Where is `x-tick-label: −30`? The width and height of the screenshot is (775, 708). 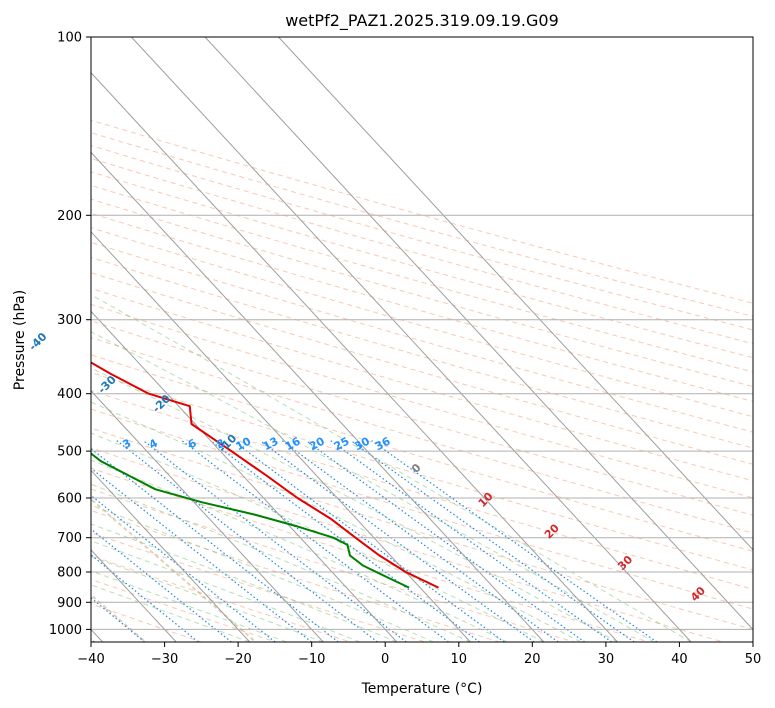
x-tick-label: −30 is located at coordinates (164, 659).